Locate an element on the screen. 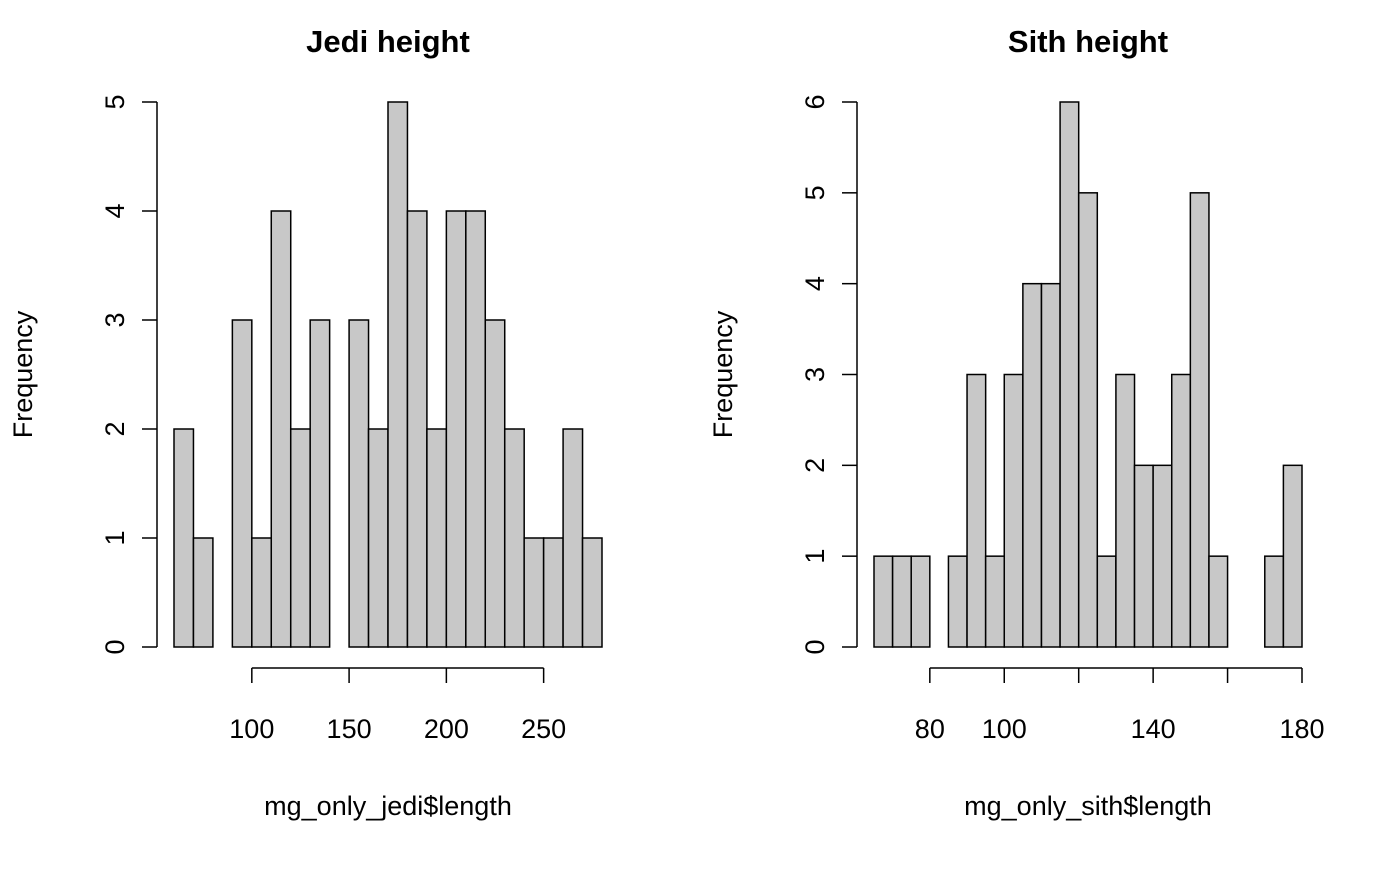 Image resolution: width=1400 pixels, height=870 pixels. chart-title: Sith height is located at coordinates (1088, 41).